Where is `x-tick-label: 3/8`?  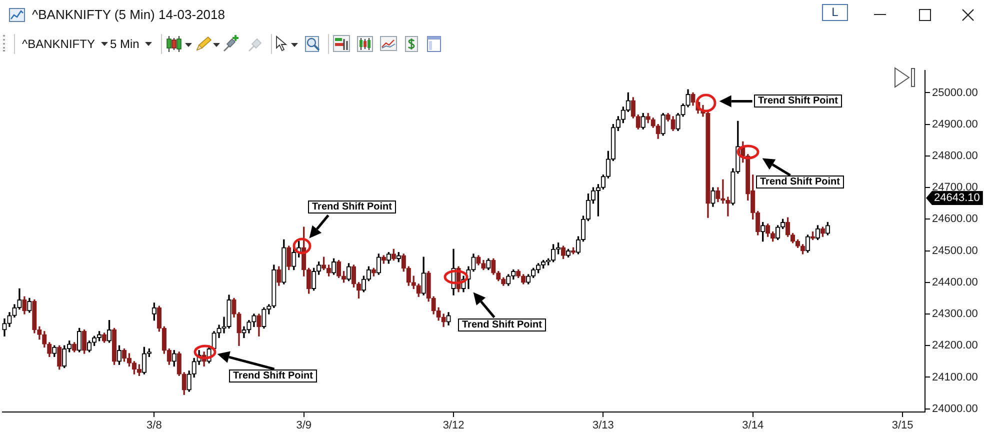 x-tick-label: 3/8 is located at coordinates (154, 426).